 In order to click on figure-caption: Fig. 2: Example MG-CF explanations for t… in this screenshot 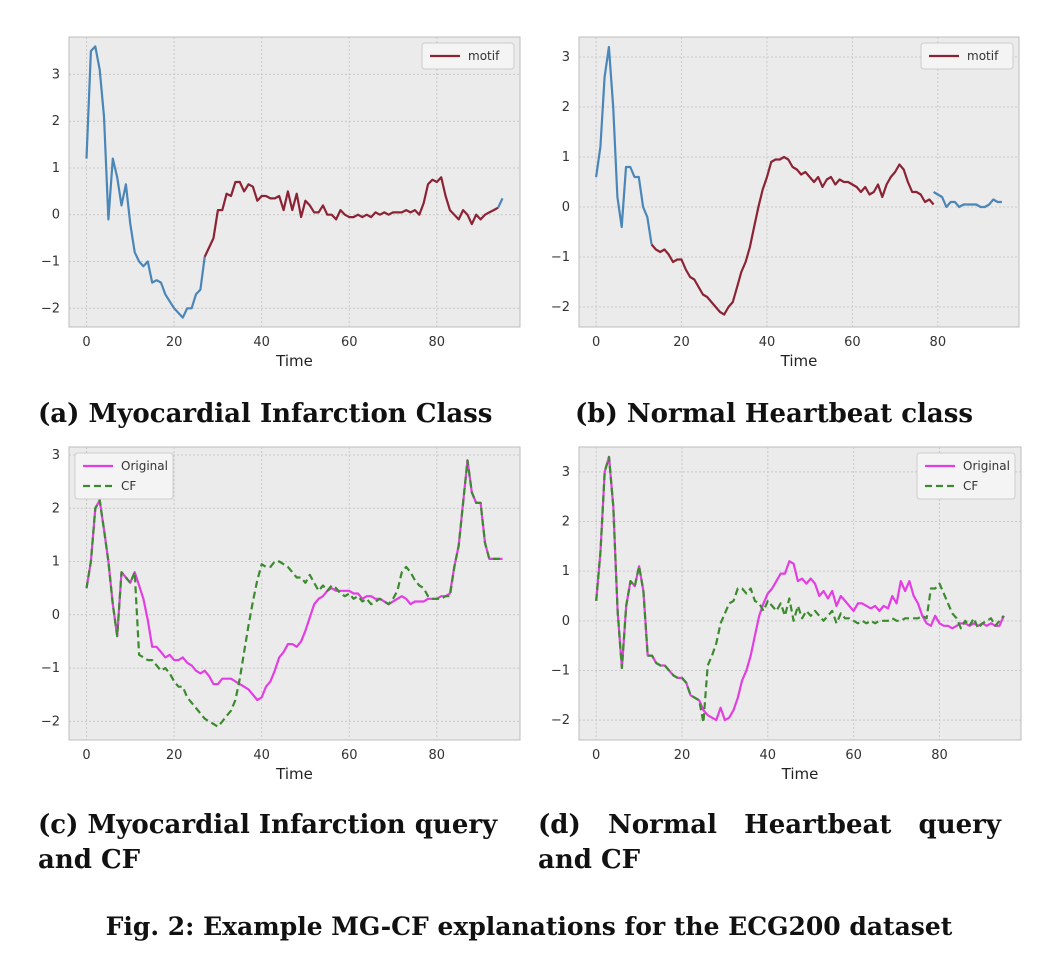, I will do `click(529, 926)`.